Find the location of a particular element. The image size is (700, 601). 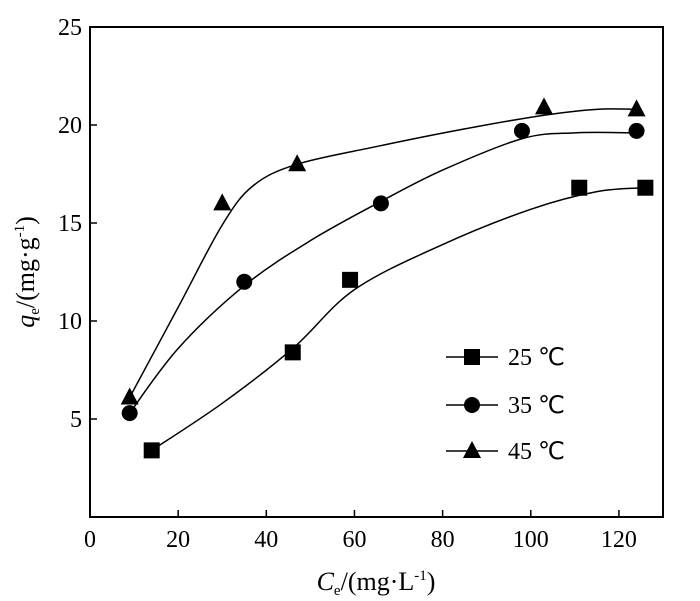

x-tick-label: 60 is located at coordinates (354, 540).